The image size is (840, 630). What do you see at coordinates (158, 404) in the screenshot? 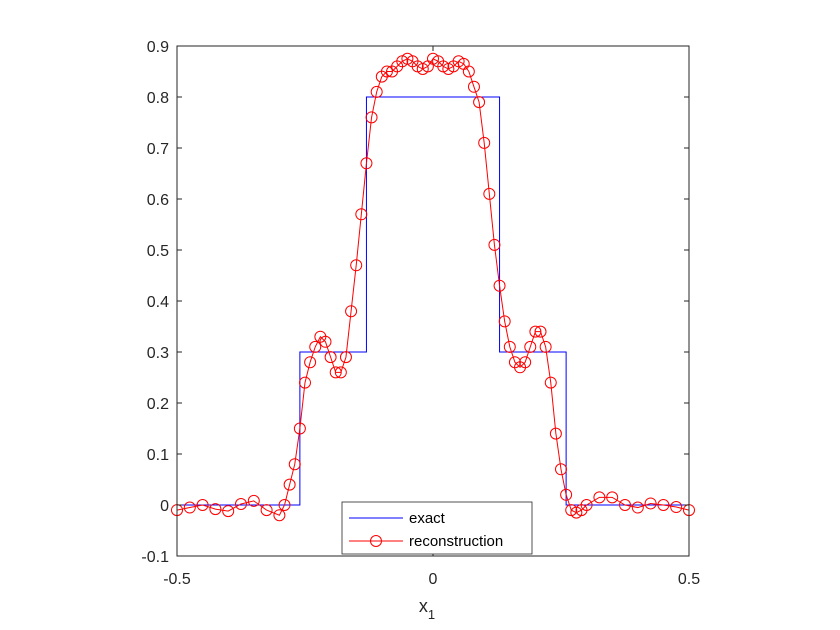
I see `y-tick-label: 0.2` at bounding box center [158, 404].